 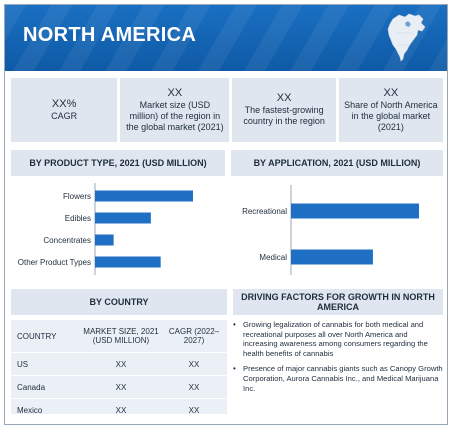 I want to click on table-cell: US, so click(x=23, y=364).